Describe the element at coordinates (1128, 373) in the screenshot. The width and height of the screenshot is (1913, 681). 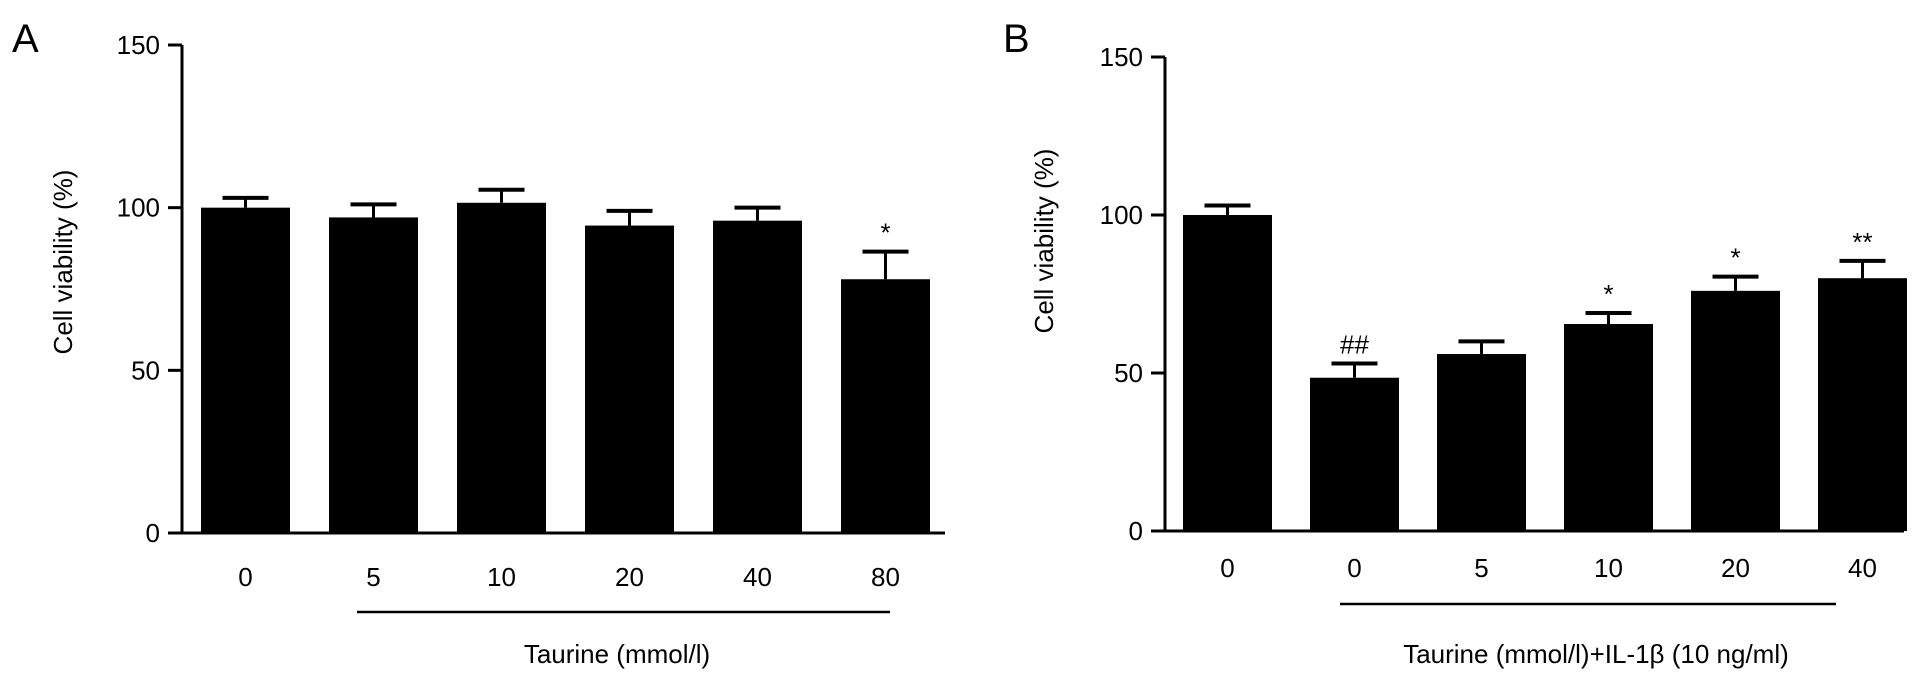
I see `panel-b-y-tick-label: 50` at that location.